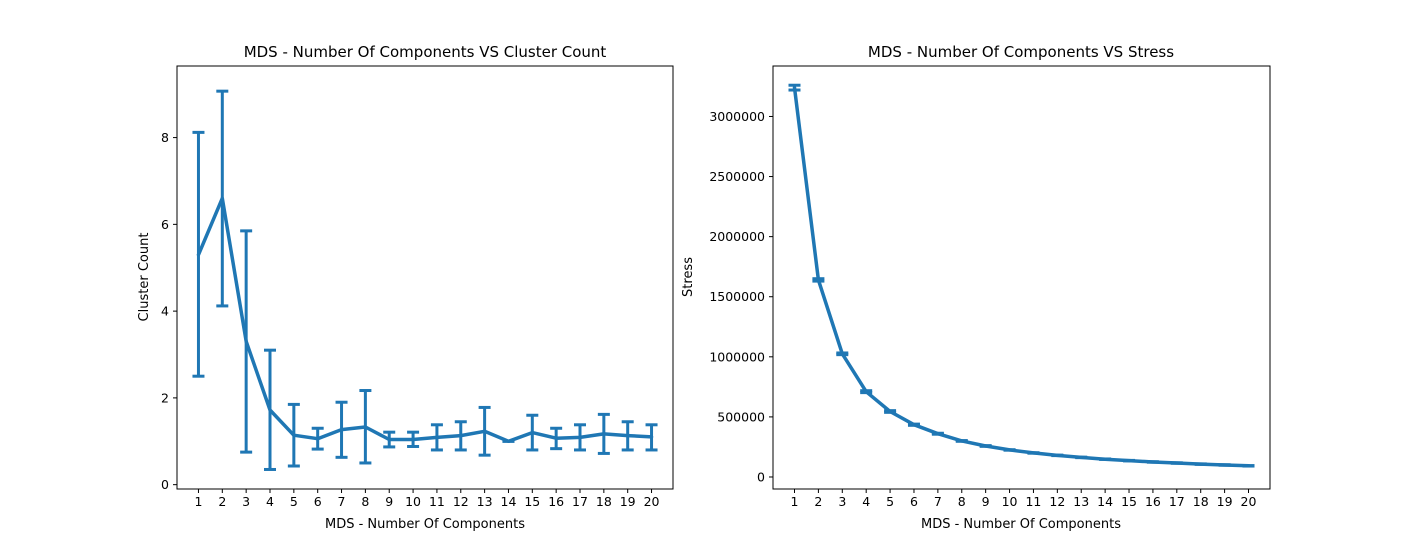  I want to click on y-tick-label: 1000000, so click(737, 356).